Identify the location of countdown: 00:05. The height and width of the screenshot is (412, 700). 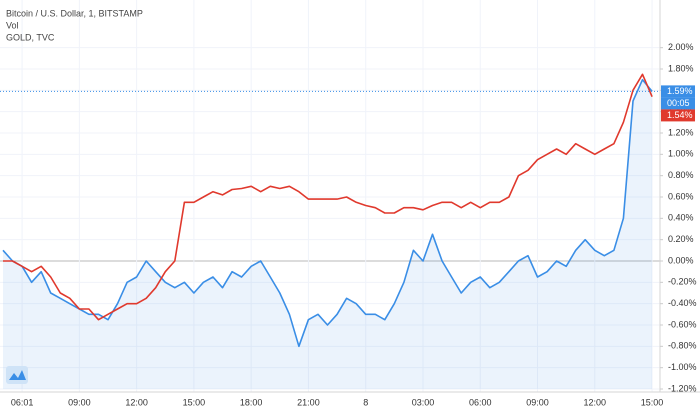
(678, 103).